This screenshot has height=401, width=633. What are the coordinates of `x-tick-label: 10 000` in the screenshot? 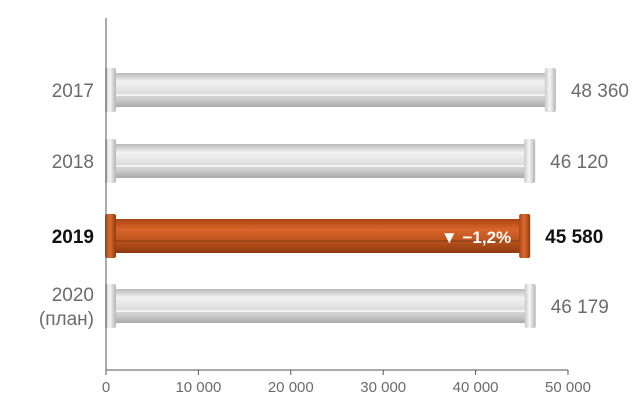 It's located at (198, 387).